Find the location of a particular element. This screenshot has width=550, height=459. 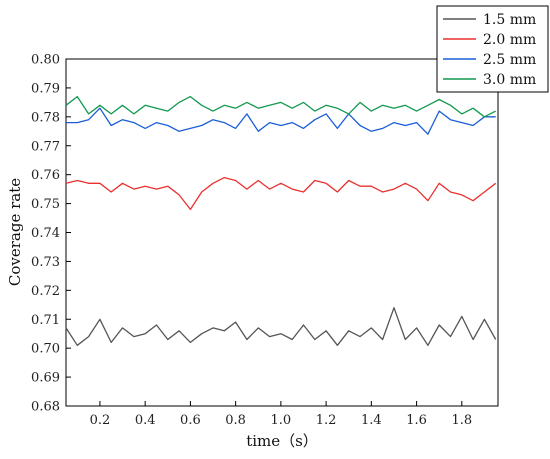

y-tick-label: 0.72 is located at coordinates (45, 291).